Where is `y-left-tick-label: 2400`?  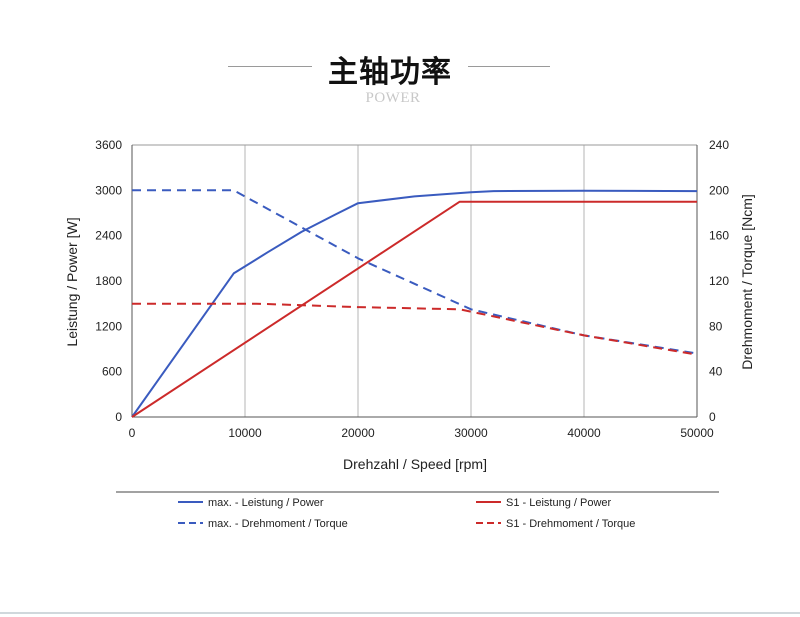 y-left-tick-label: 2400 is located at coordinates (108, 236).